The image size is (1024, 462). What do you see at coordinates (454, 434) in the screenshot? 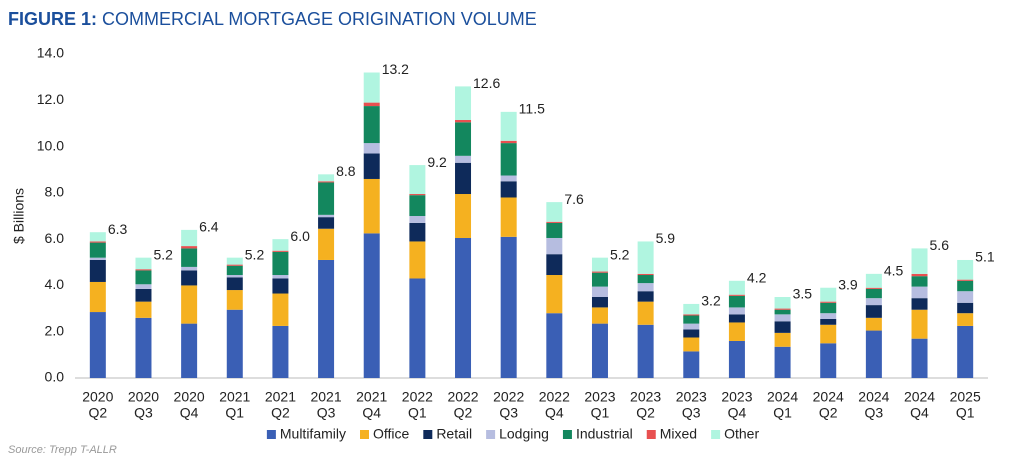
I see `legend-label: Retail` at bounding box center [454, 434].